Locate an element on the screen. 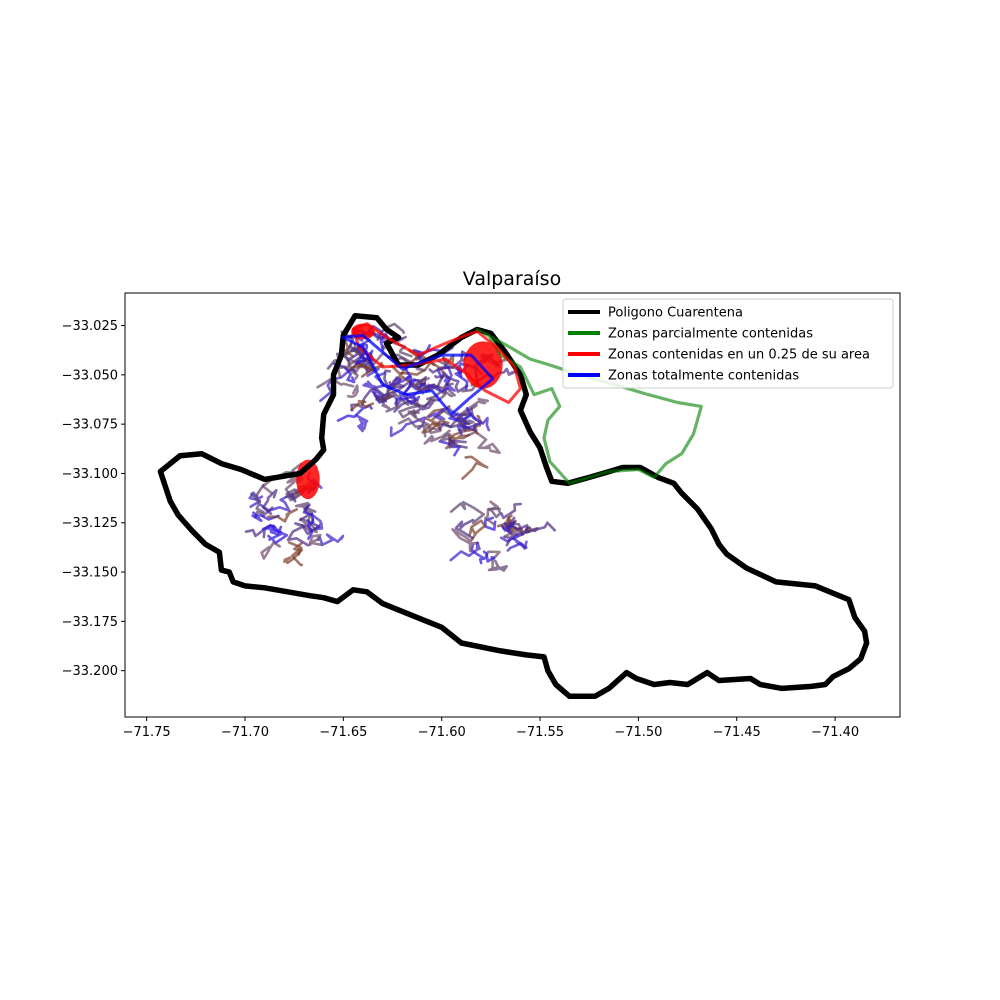 This screenshot has width=1000, height=1000. legend-label: Poligono Cuarentena is located at coordinates (675, 313).